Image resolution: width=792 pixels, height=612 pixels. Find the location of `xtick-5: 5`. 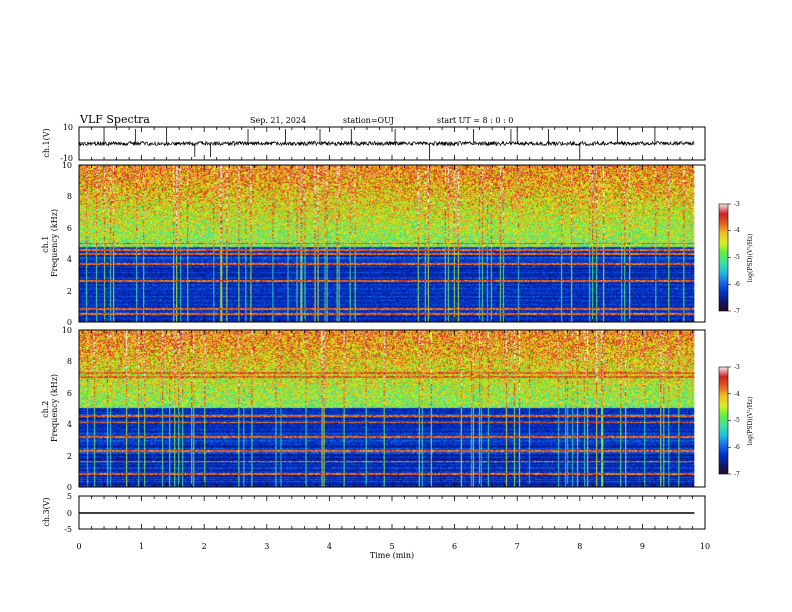

xtick-5: 5 is located at coordinates (391, 546).